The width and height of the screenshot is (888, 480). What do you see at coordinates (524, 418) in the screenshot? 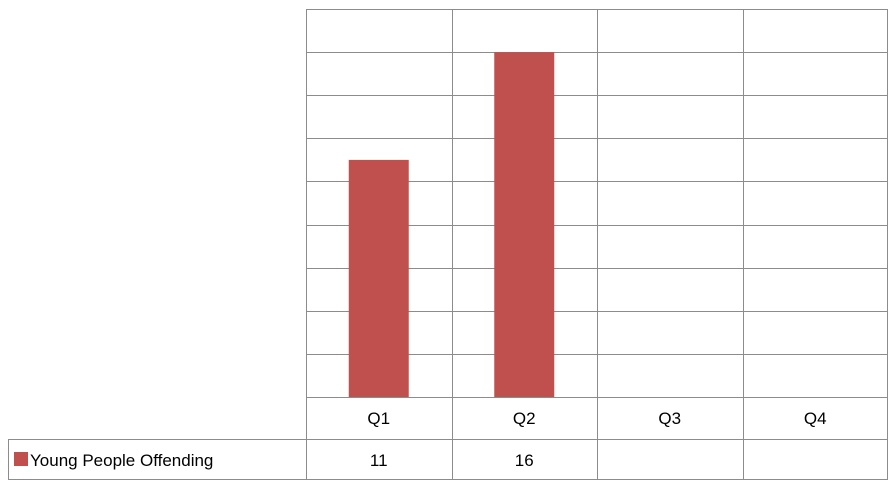
I see `category-label-q2: Q2` at bounding box center [524, 418].